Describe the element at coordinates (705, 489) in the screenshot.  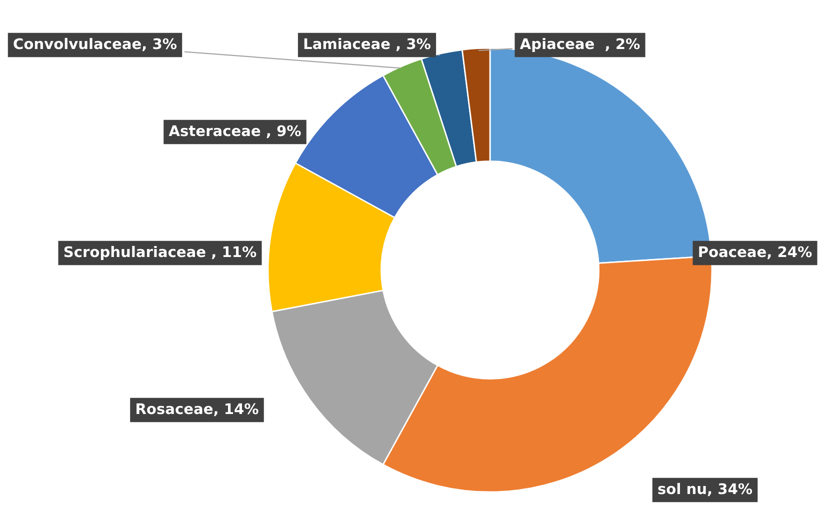
I see `slice-label: sol nu, 34%` at that location.